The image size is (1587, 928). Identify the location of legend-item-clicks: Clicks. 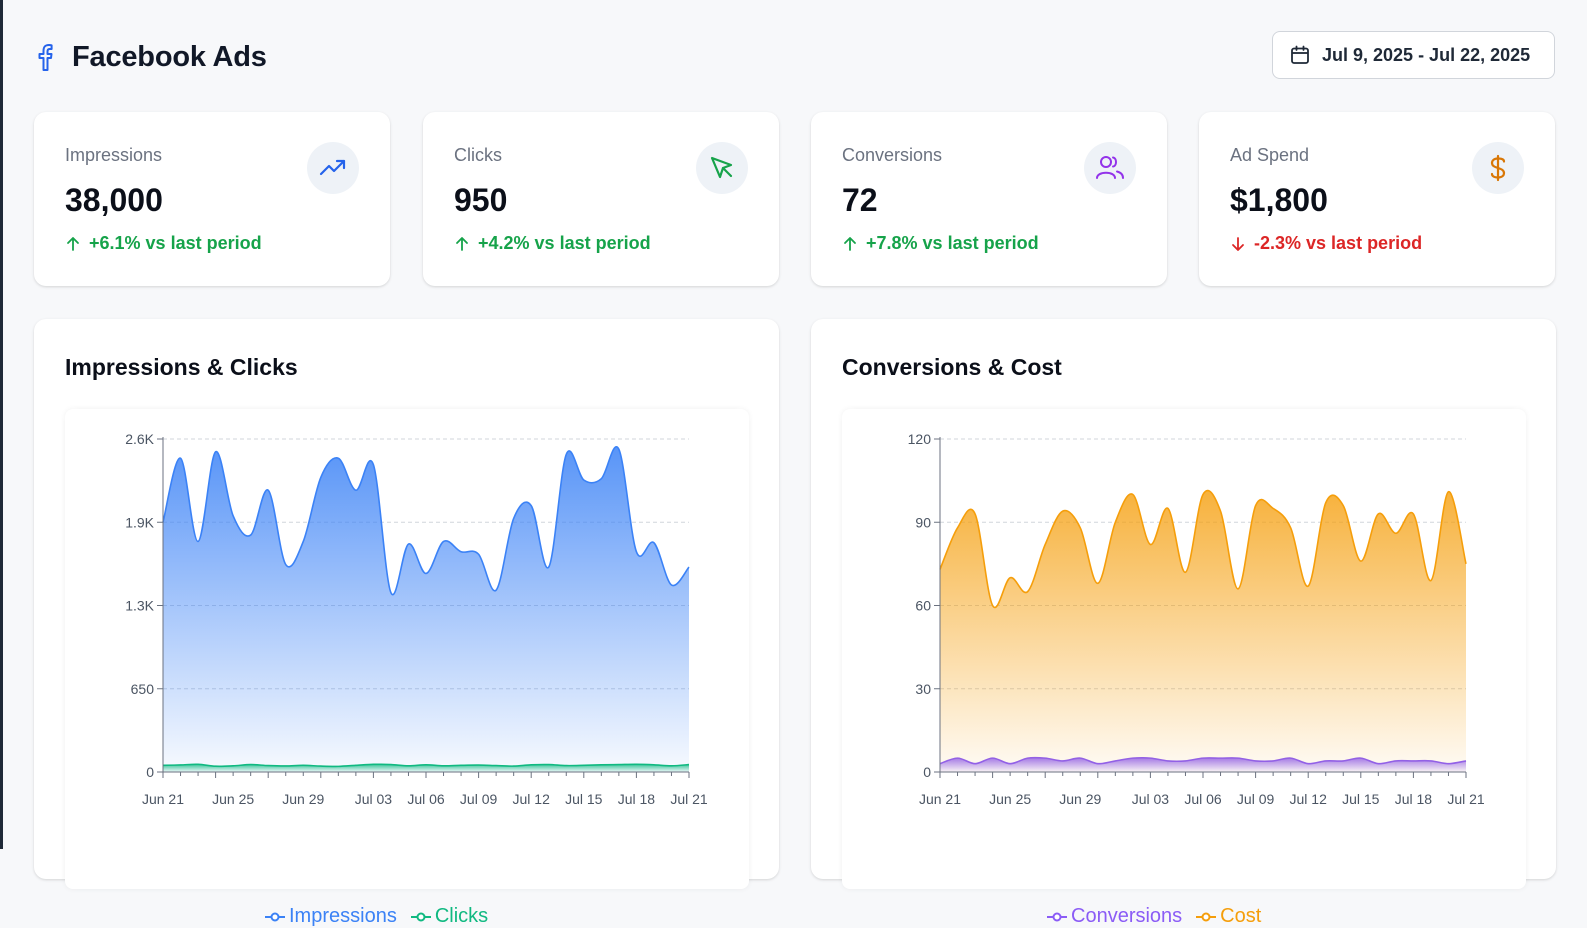
(449, 916).